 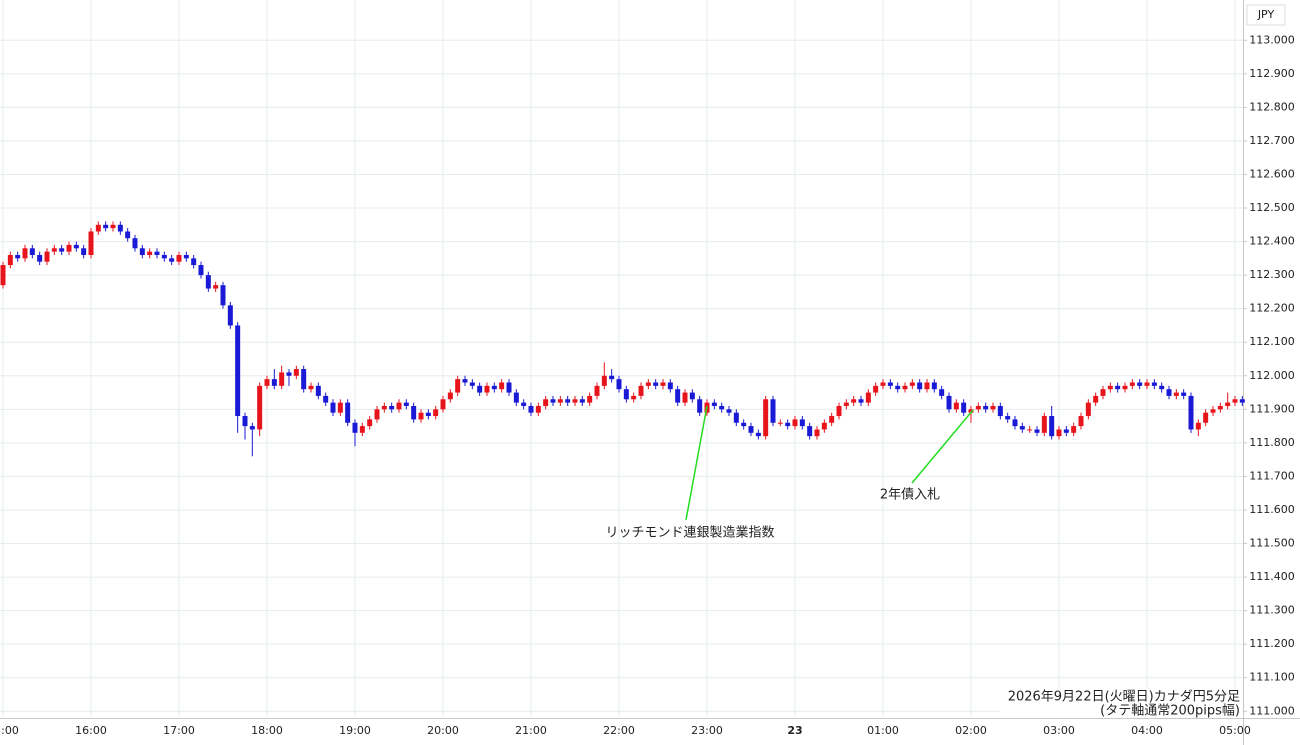 What do you see at coordinates (1272, 308) in the screenshot?
I see `y-tick-label: 112.200` at bounding box center [1272, 308].